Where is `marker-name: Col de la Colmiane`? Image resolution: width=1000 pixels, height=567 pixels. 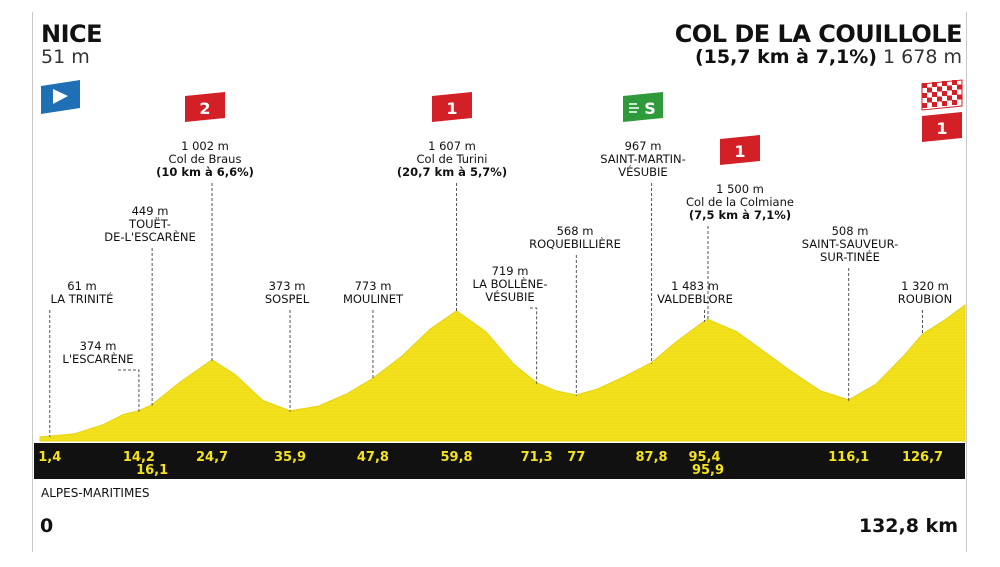
marker-name: Col de la Colmiane is located at coordinates (740, 202).